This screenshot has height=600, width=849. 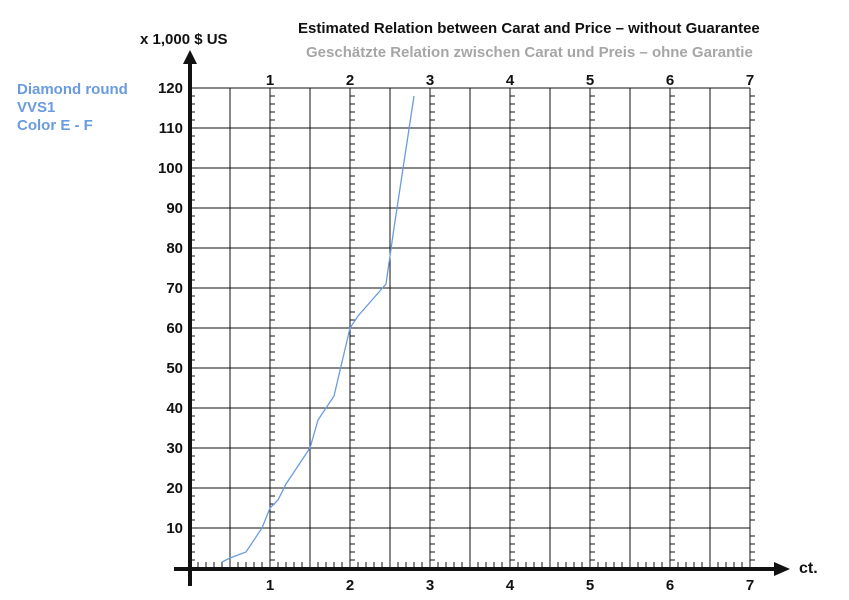 I want to click on x-tick-label-top: 7, so click(x=750, y=80).